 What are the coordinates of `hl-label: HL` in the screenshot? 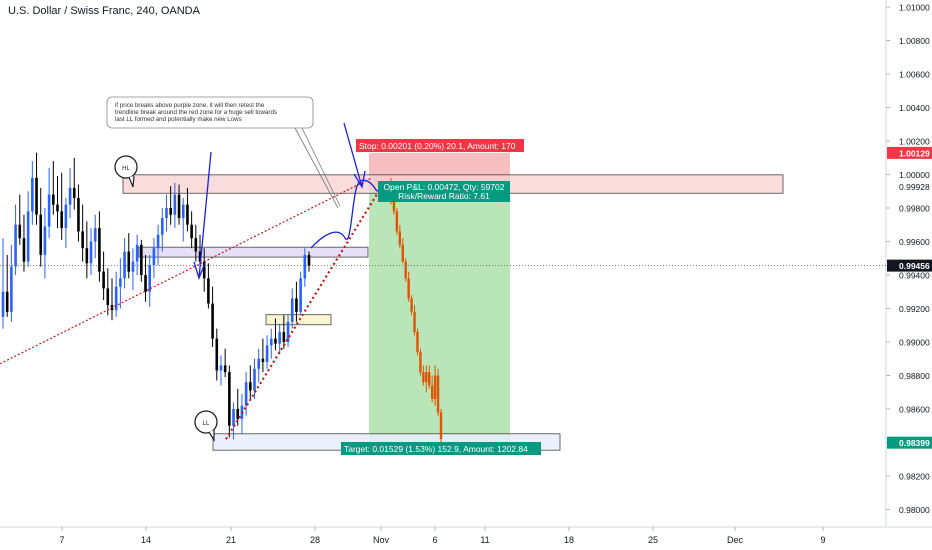 It's located at (126, 169).